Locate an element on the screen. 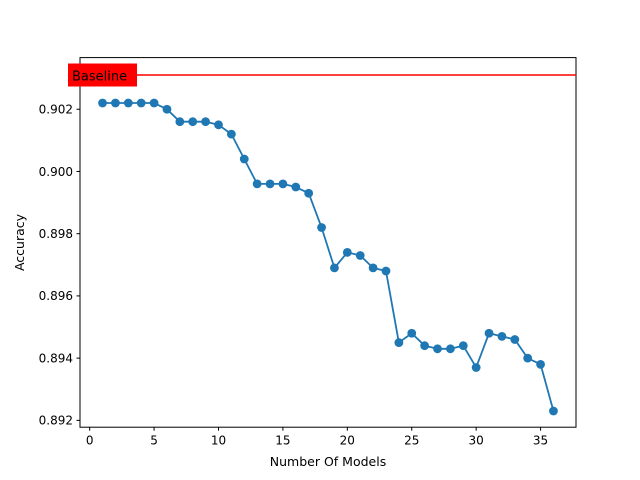 Image resolution: width=640 pixels, height=480 pixels. y-tick-label: 0.892 is located at coordinates (56, 421).